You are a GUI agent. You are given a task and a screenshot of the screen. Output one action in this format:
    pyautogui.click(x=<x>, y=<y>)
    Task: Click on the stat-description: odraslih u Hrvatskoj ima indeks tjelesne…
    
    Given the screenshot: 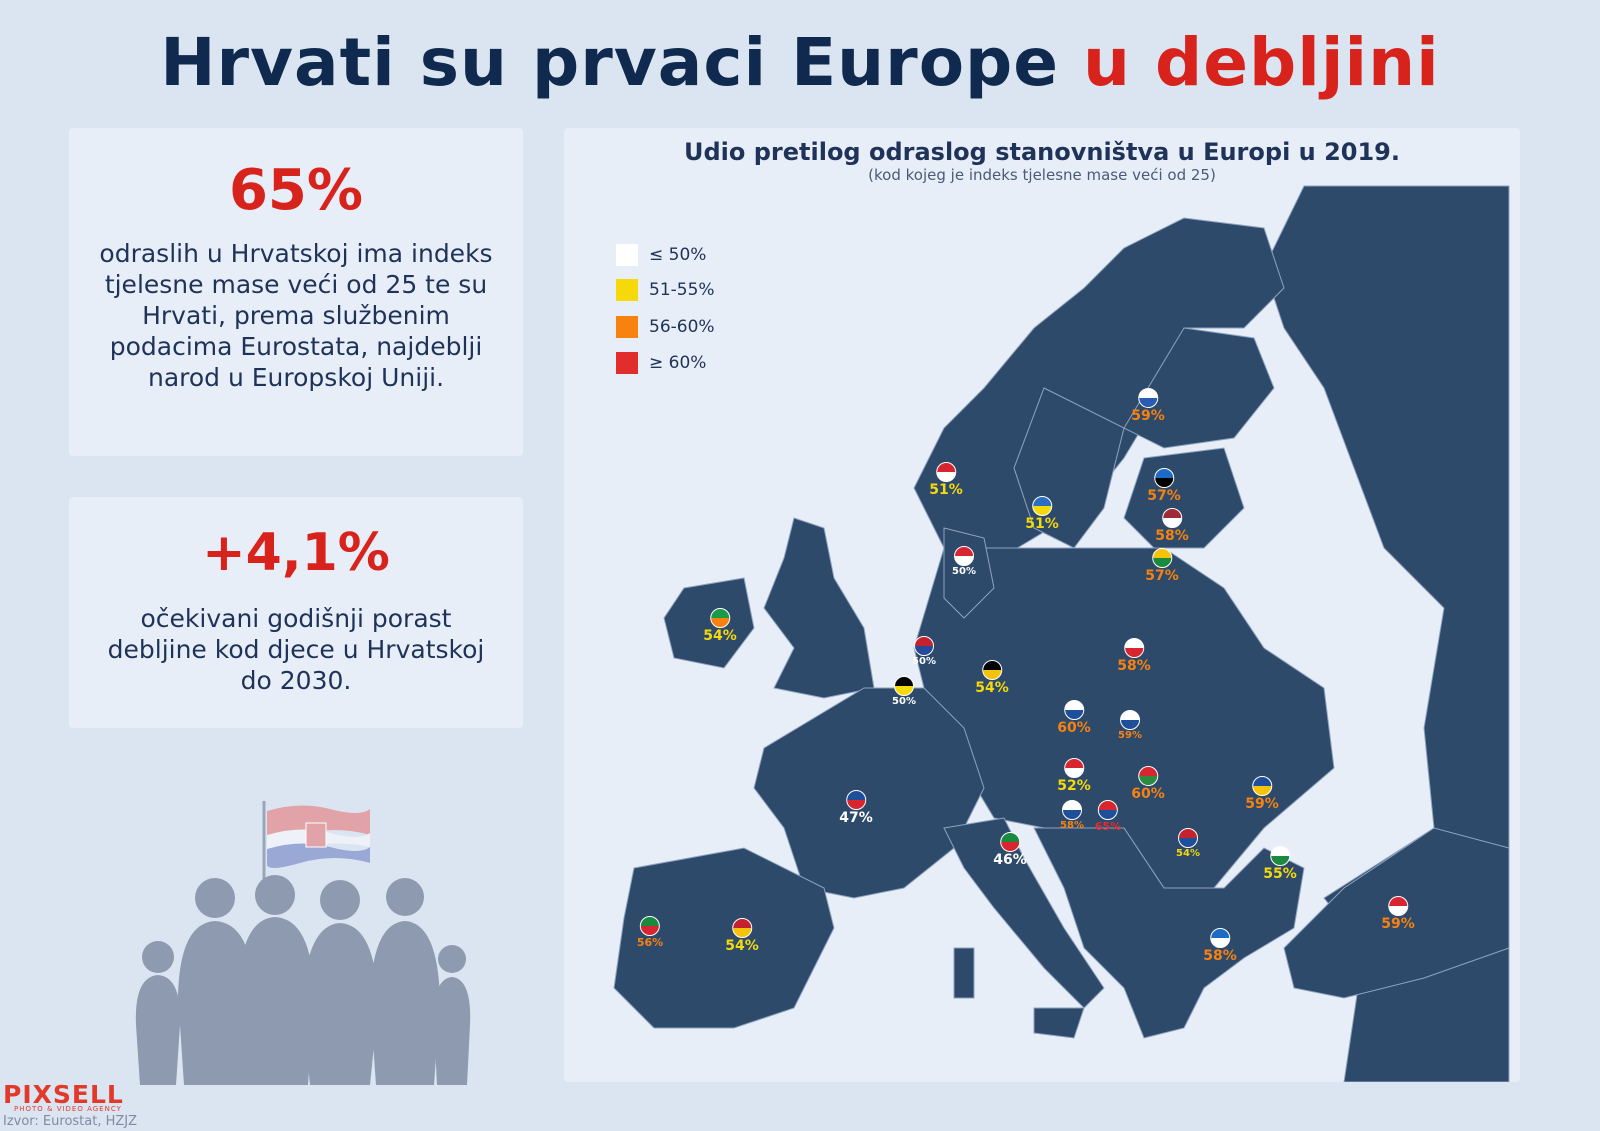 What is the action you would take?
    pyautogui.click(x=296, y=315)
    